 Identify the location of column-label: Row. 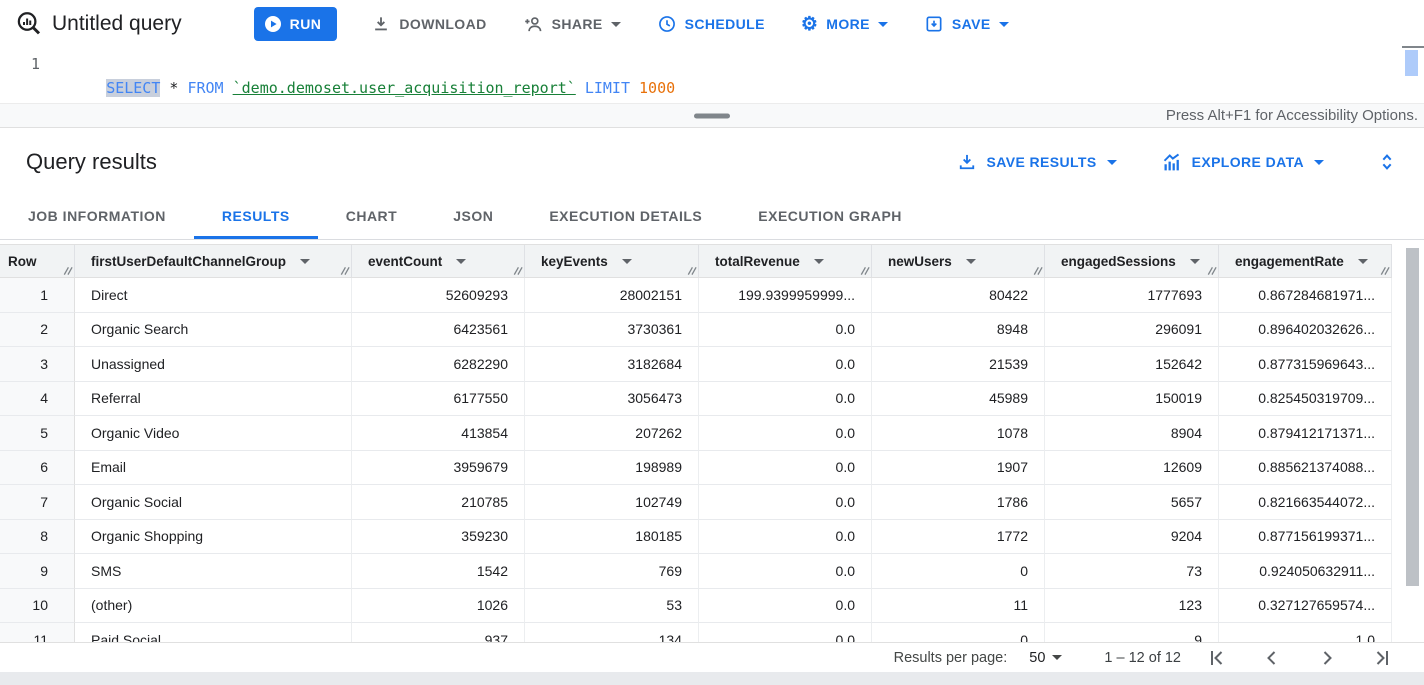
(22, 261).